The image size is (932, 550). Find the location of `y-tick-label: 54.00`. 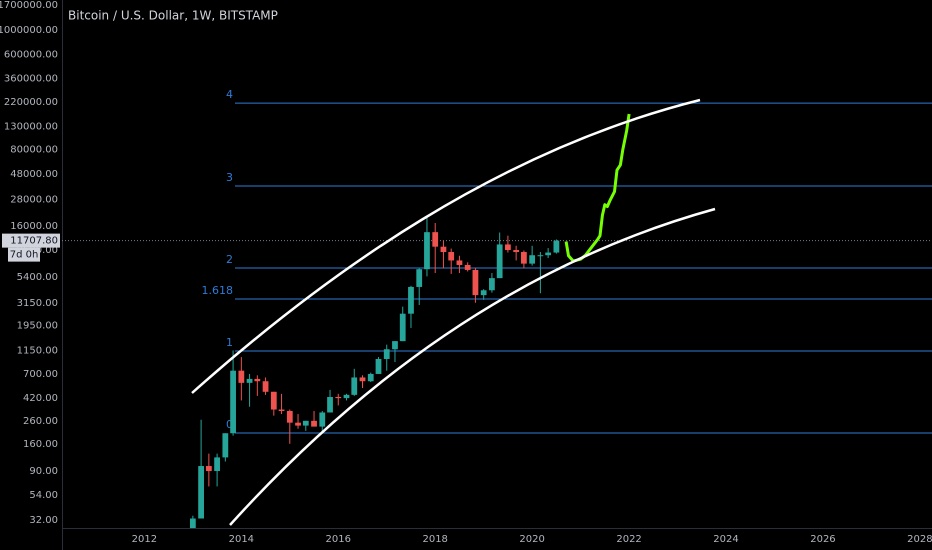

y-tick-label: 54.00 is located at coordinates (43, 495).